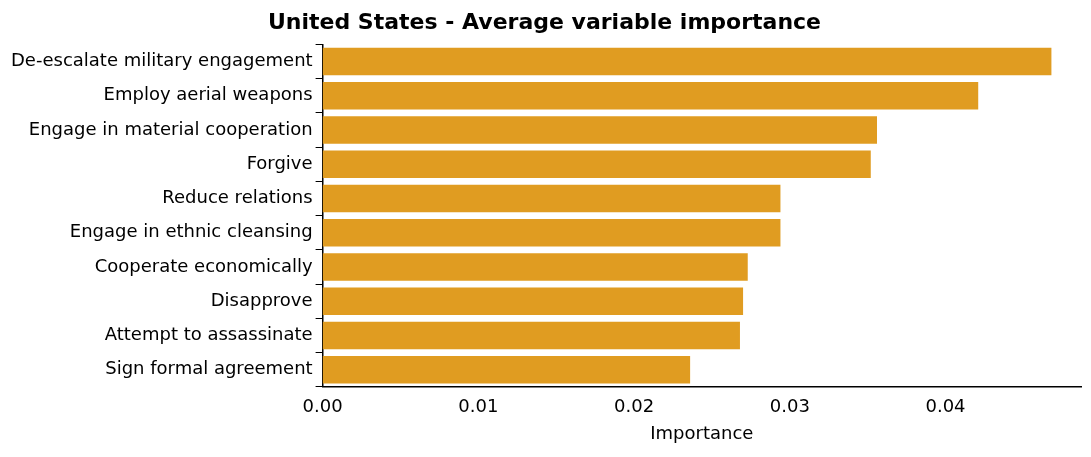 Image resolution: width=1091 pixels, height=457 pixels. What do you see at coordinates (789, 406) in the screenshot?
I see `x-tick-label: 0.03` at bounding box center [789, 406].